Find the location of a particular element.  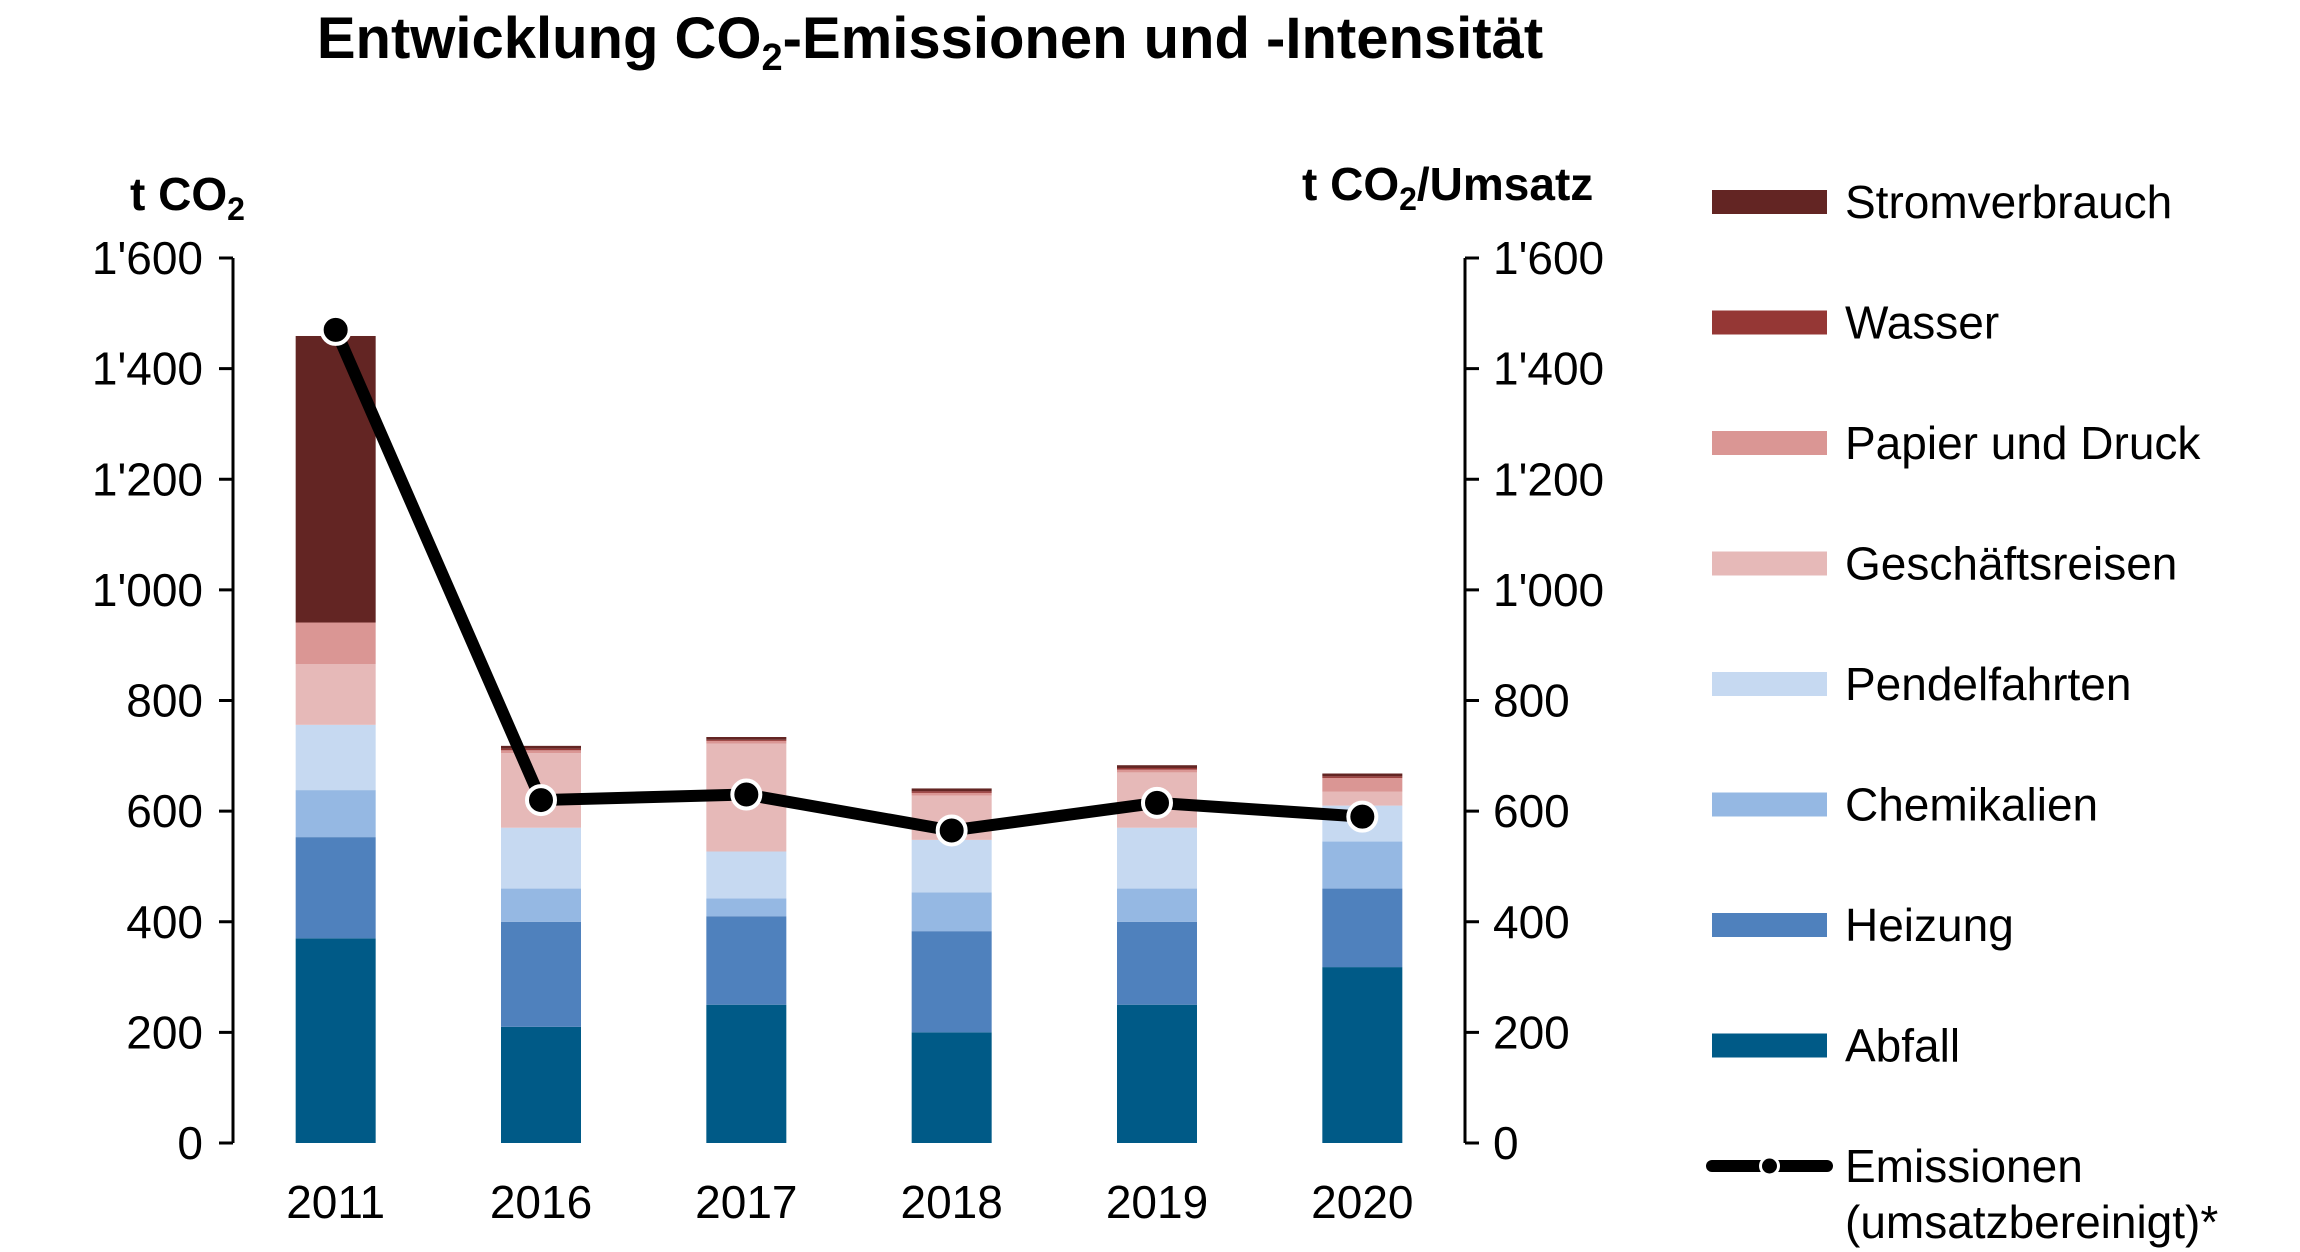

legend-label-7: Abfall is located at coordinates (1902, 1046).